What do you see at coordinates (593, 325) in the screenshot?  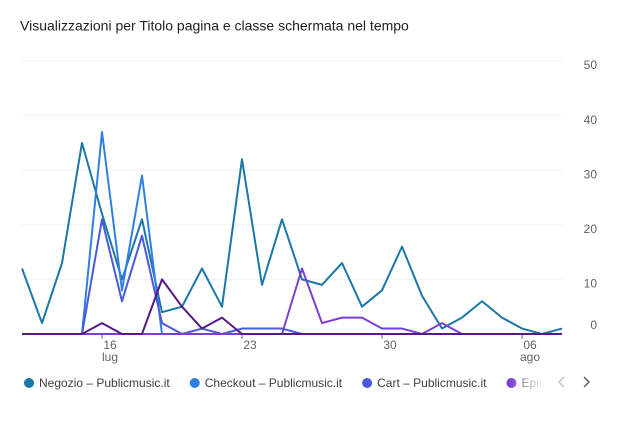 I see `y-tick-label: 0` at bounding box center [593, 325].